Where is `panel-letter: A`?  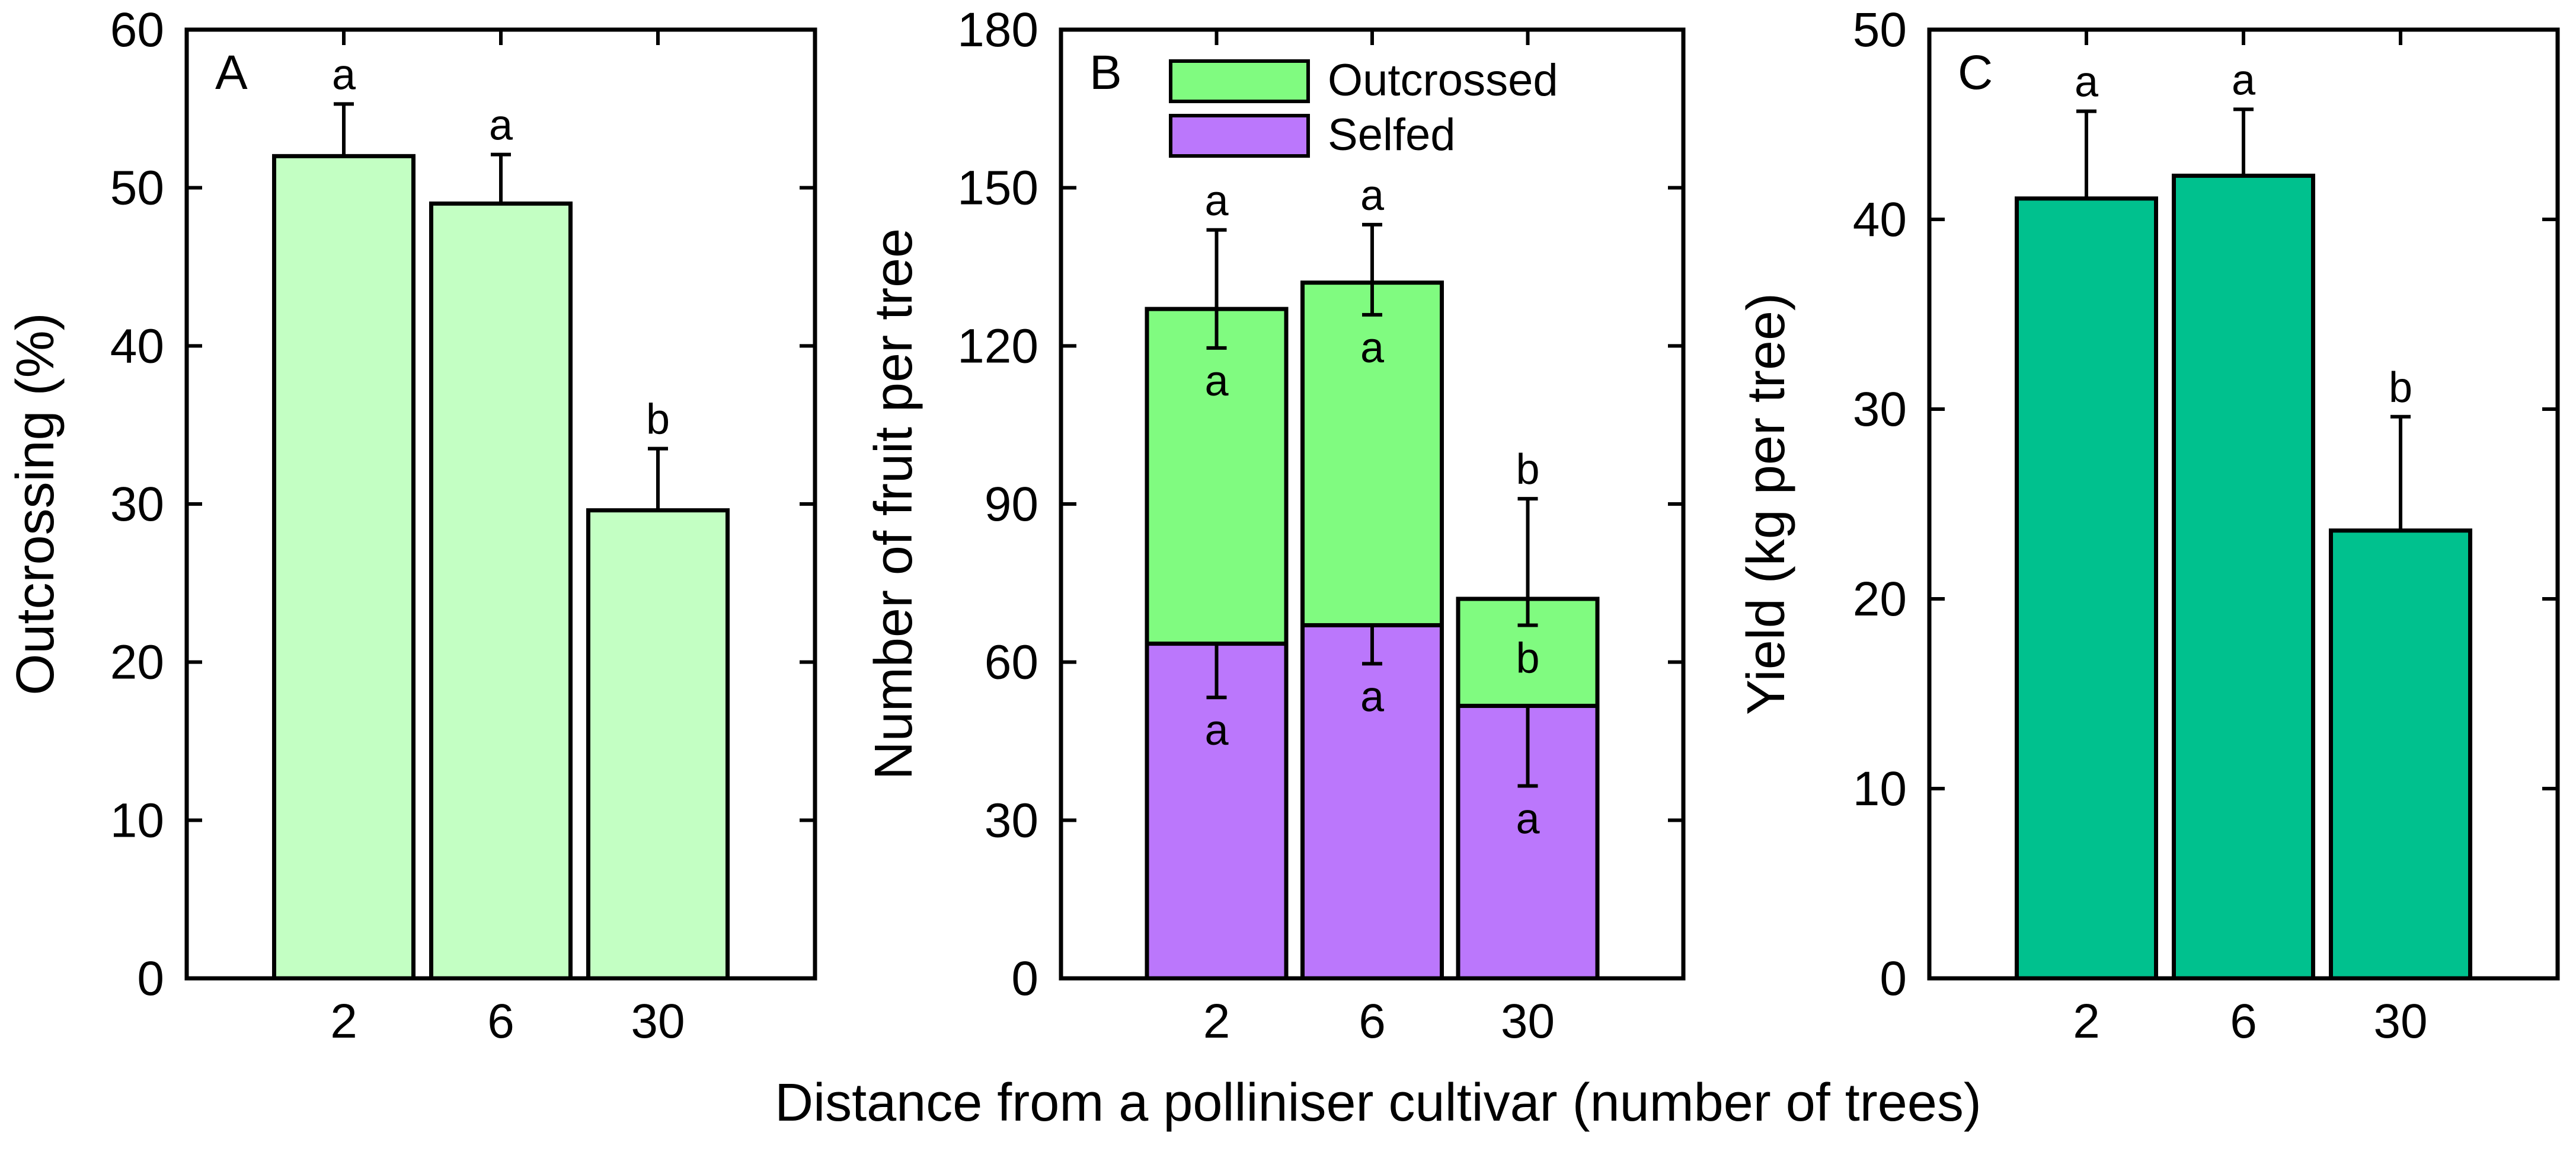 panel-letter: A is located at coordinates (232, 73).